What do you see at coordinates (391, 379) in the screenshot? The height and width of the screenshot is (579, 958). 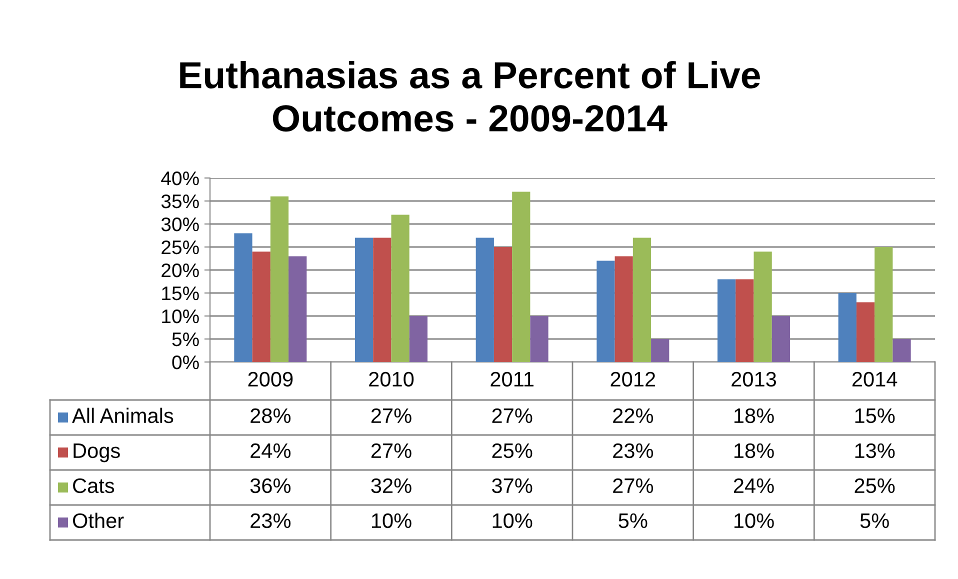 I see `x-tick-label: 2010` at bounding box center [391, 379].